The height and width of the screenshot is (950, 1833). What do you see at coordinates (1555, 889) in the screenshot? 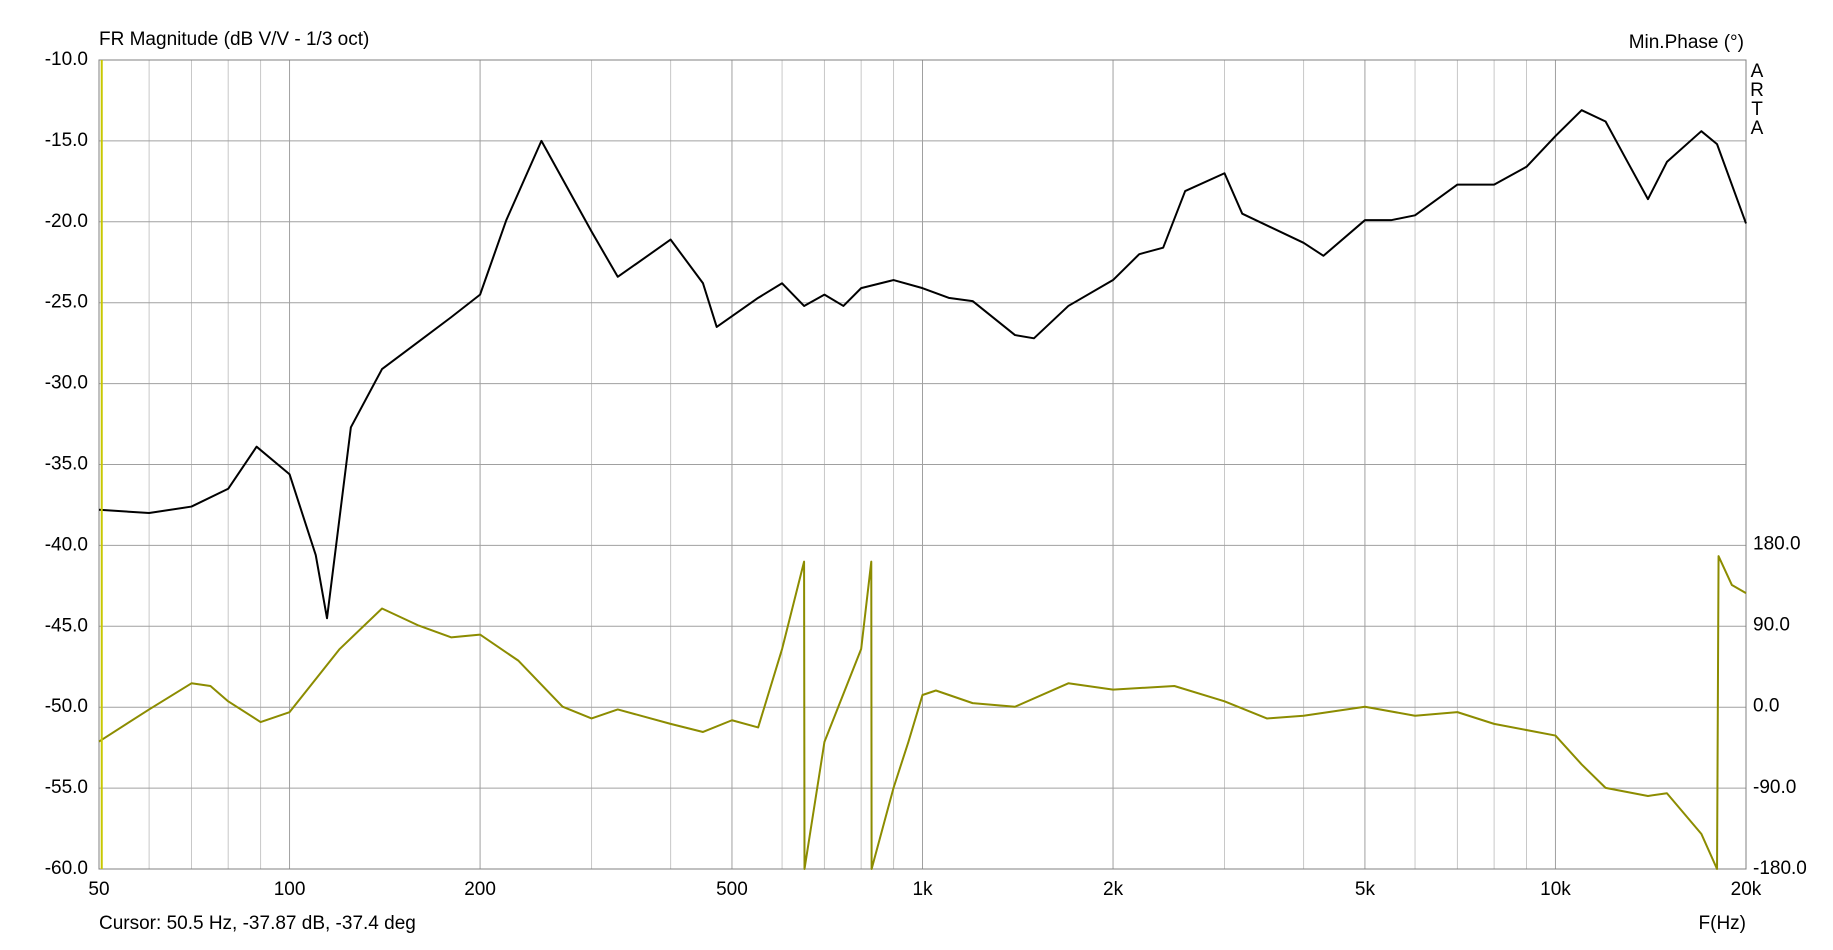
I see `x-tick-label: 10k` at bounding box center [1555, 889].